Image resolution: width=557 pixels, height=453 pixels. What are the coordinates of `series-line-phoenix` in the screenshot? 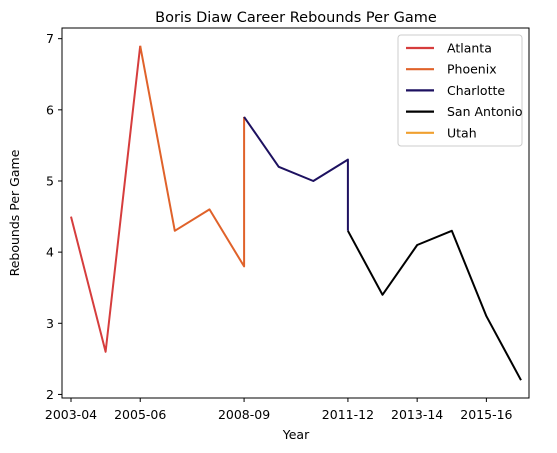 It's located at (192, 156).